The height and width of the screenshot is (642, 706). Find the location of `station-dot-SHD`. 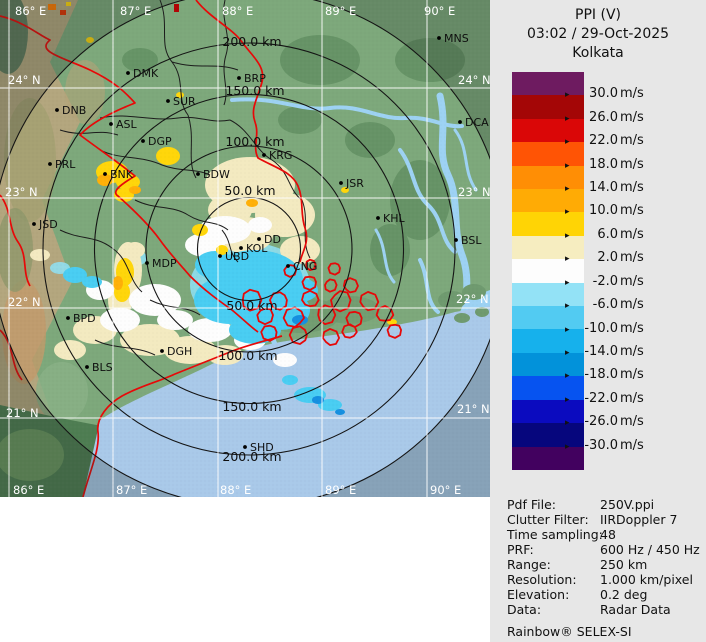

station-dot-SHD is located at coordinates (245, 447).